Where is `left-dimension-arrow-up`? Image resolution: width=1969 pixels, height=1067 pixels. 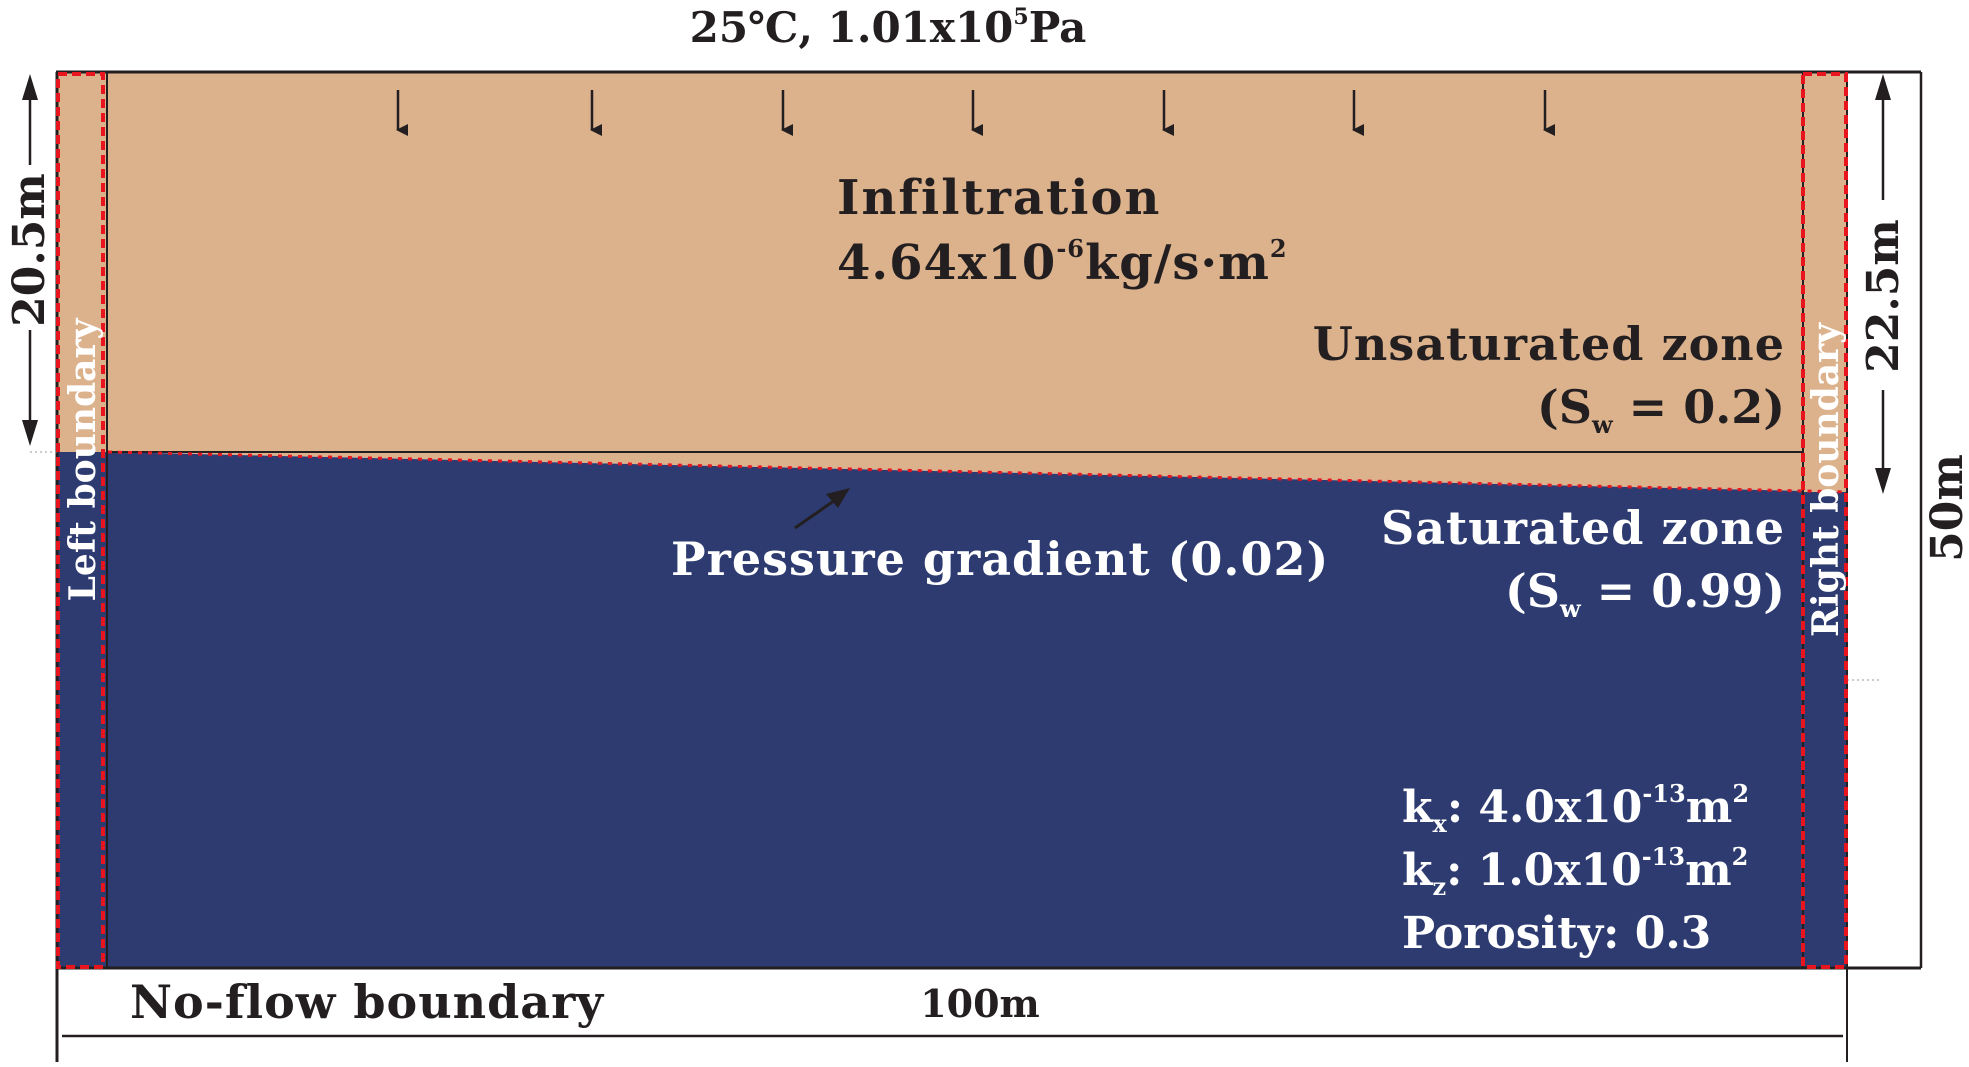 left-dimension-arrow-up is located at coordinates (30, 87).